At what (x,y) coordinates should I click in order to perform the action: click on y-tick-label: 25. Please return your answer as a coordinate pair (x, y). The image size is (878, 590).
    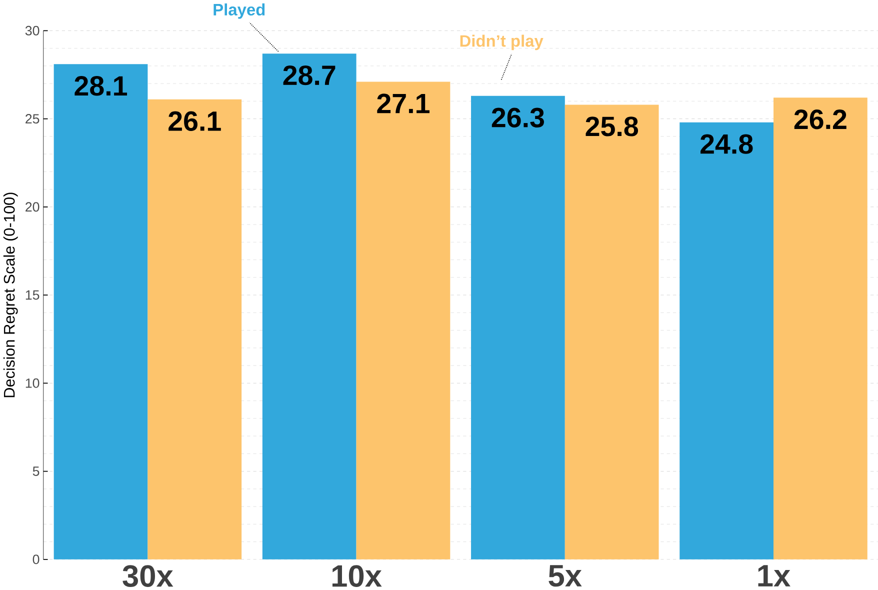
    Looking at the image, I should click on (33, 119).